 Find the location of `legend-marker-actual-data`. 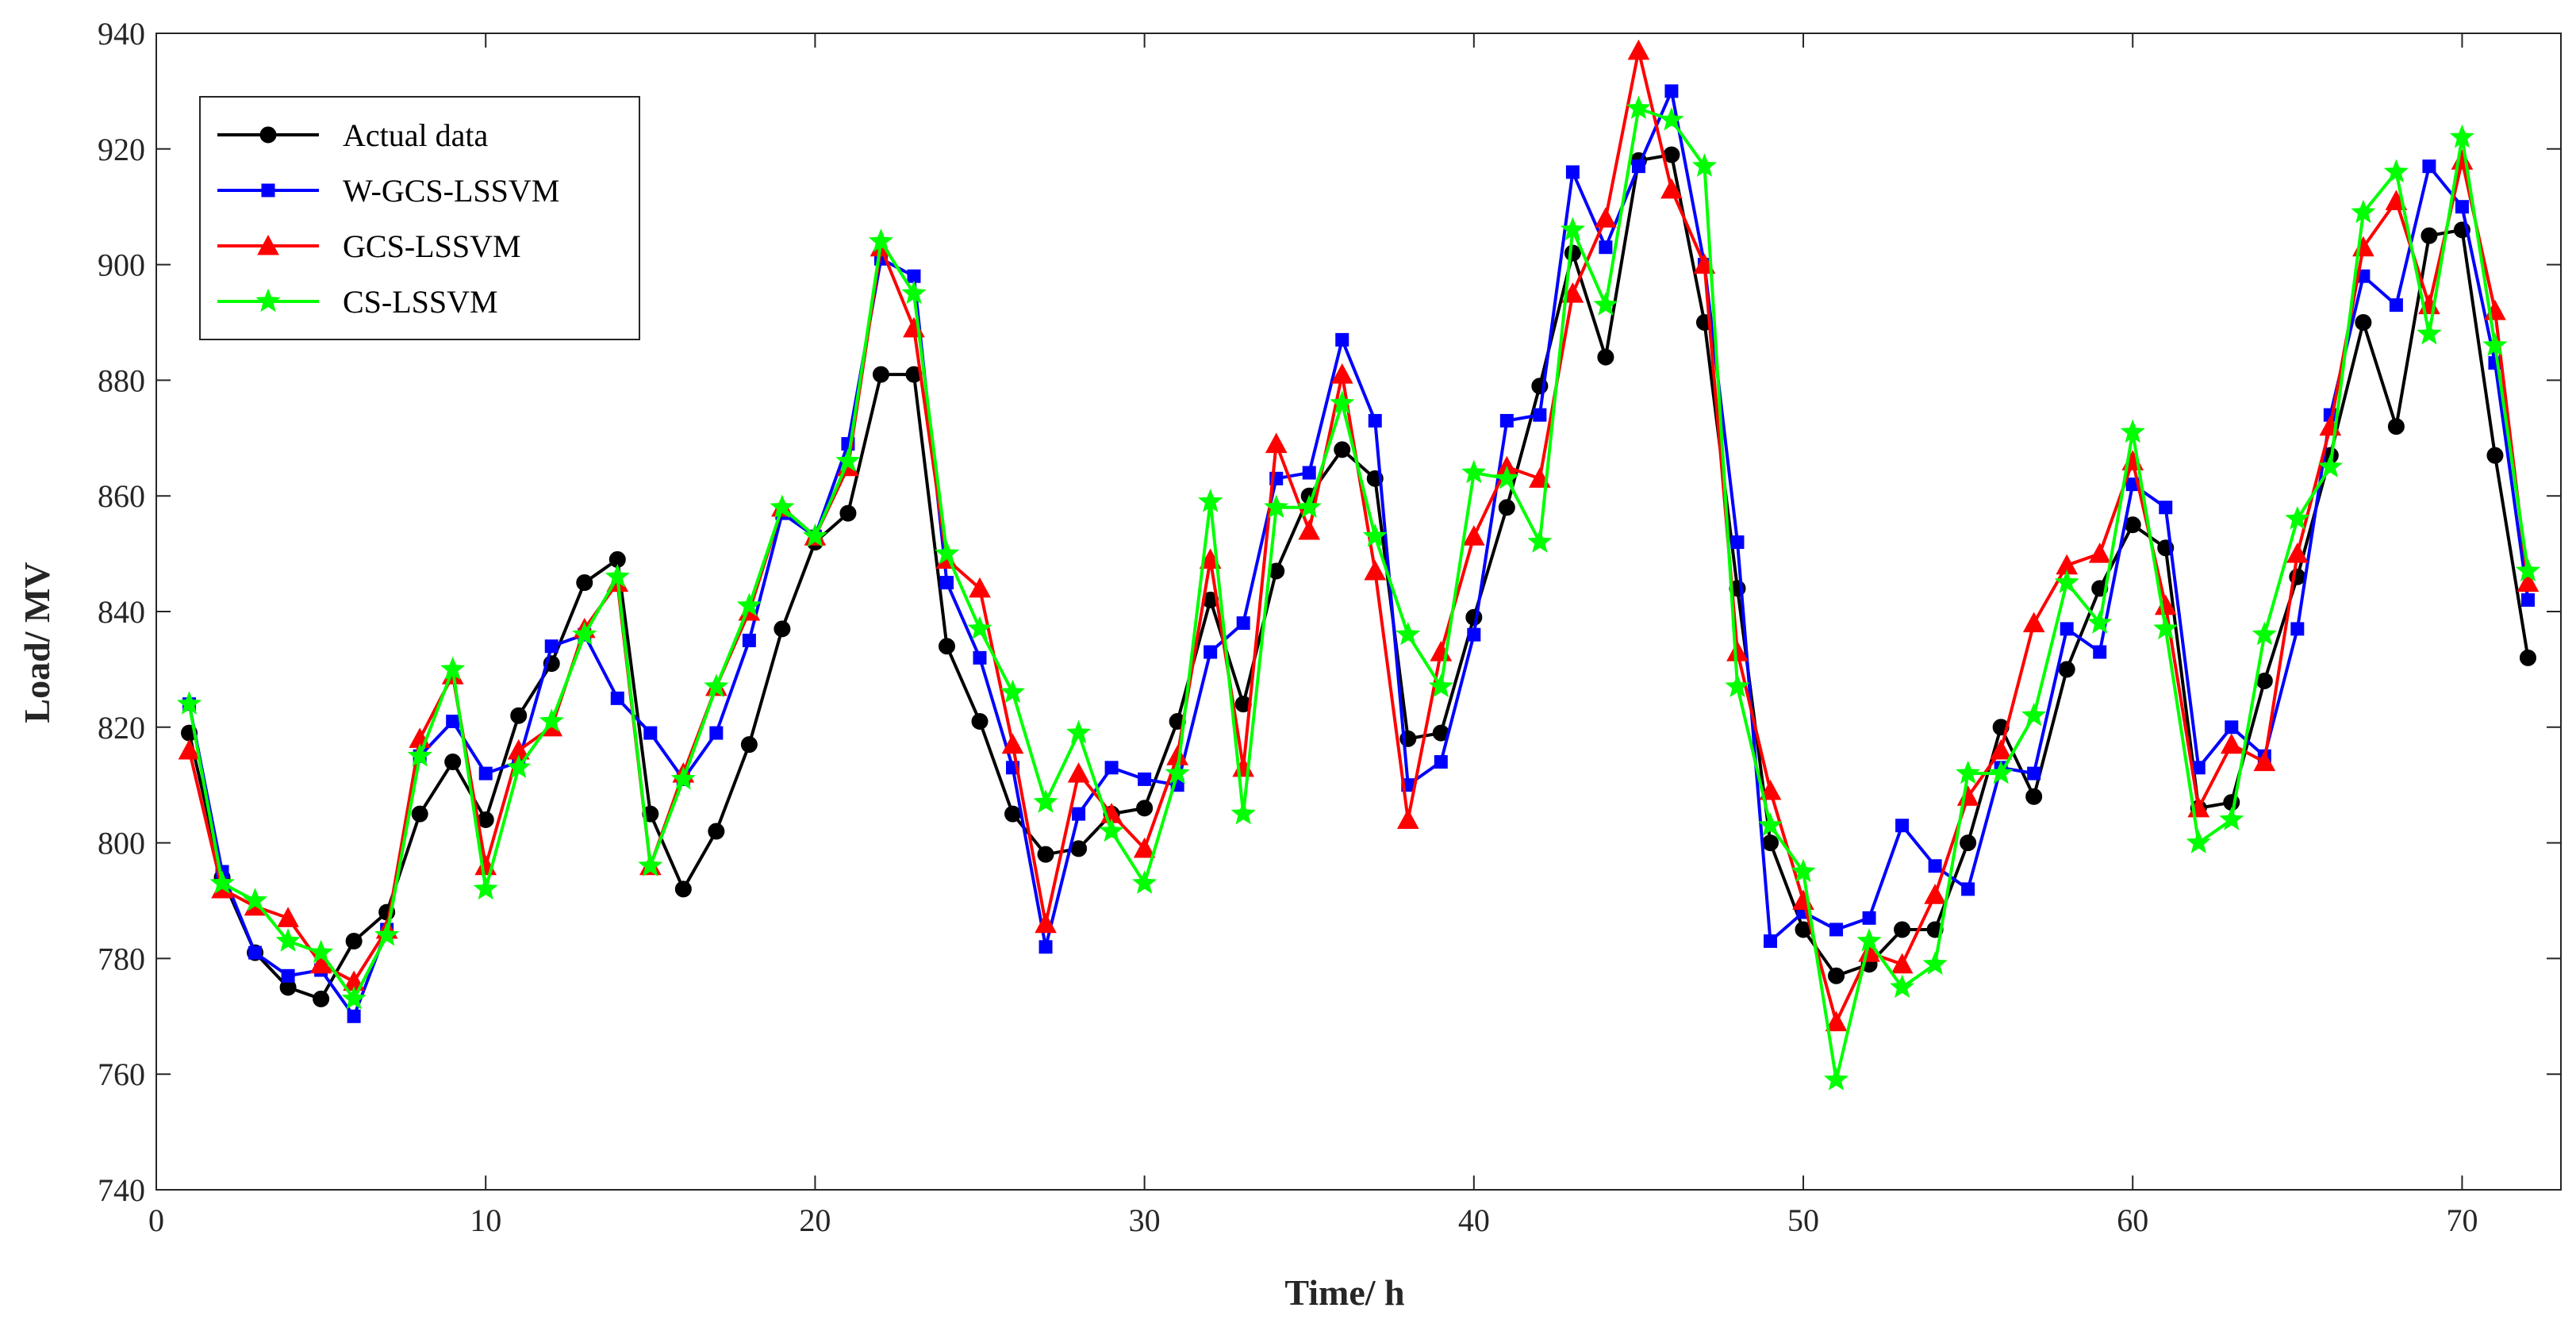

legend-marker-actual-data is located at coordinates (268, 135).